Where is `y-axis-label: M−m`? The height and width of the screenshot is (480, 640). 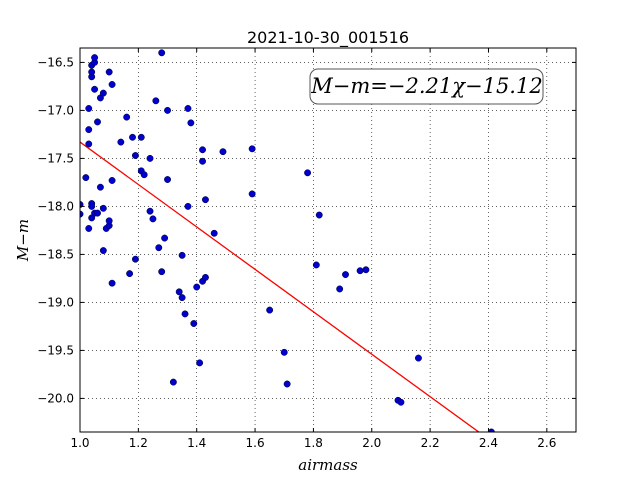 y-axis-label: M−m is located at coordinates (23, 240).